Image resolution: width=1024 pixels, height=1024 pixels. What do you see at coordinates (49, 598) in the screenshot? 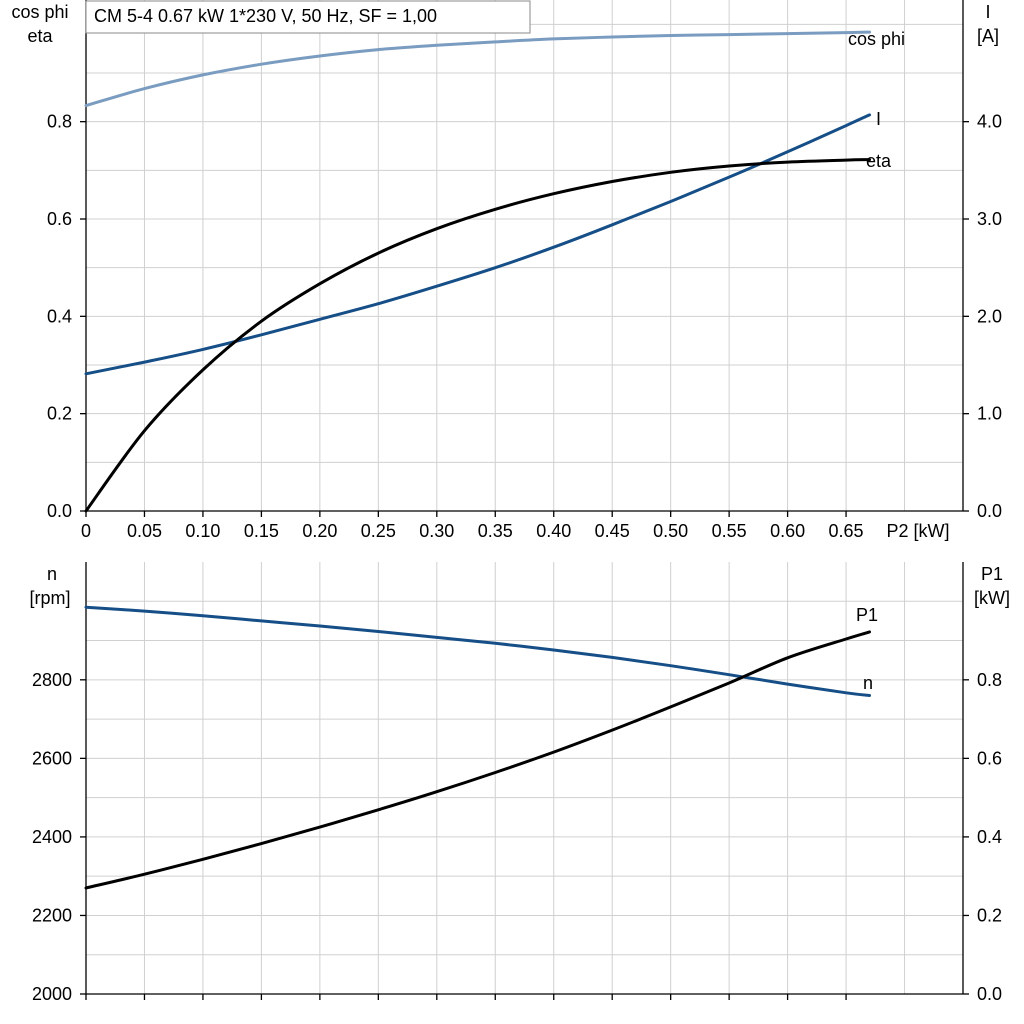
I see `bottom-left-axis-label-line2: [rpm]` at bounding box center [49, 598].